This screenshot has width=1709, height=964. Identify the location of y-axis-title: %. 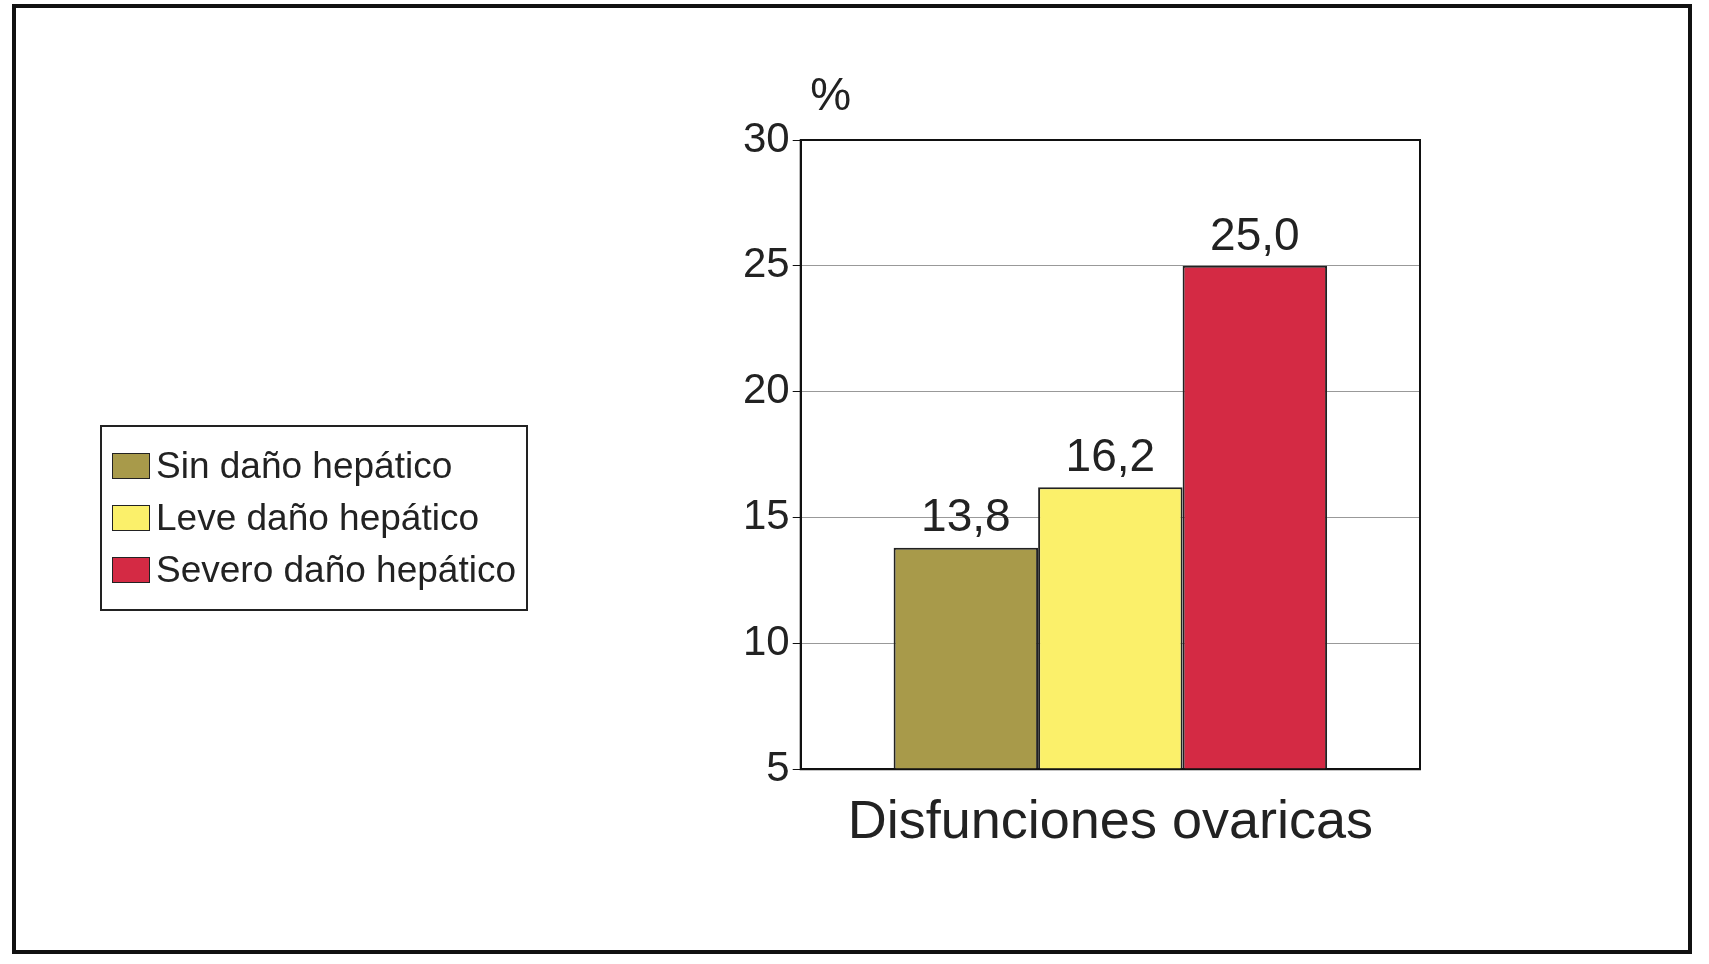
(831, 93).